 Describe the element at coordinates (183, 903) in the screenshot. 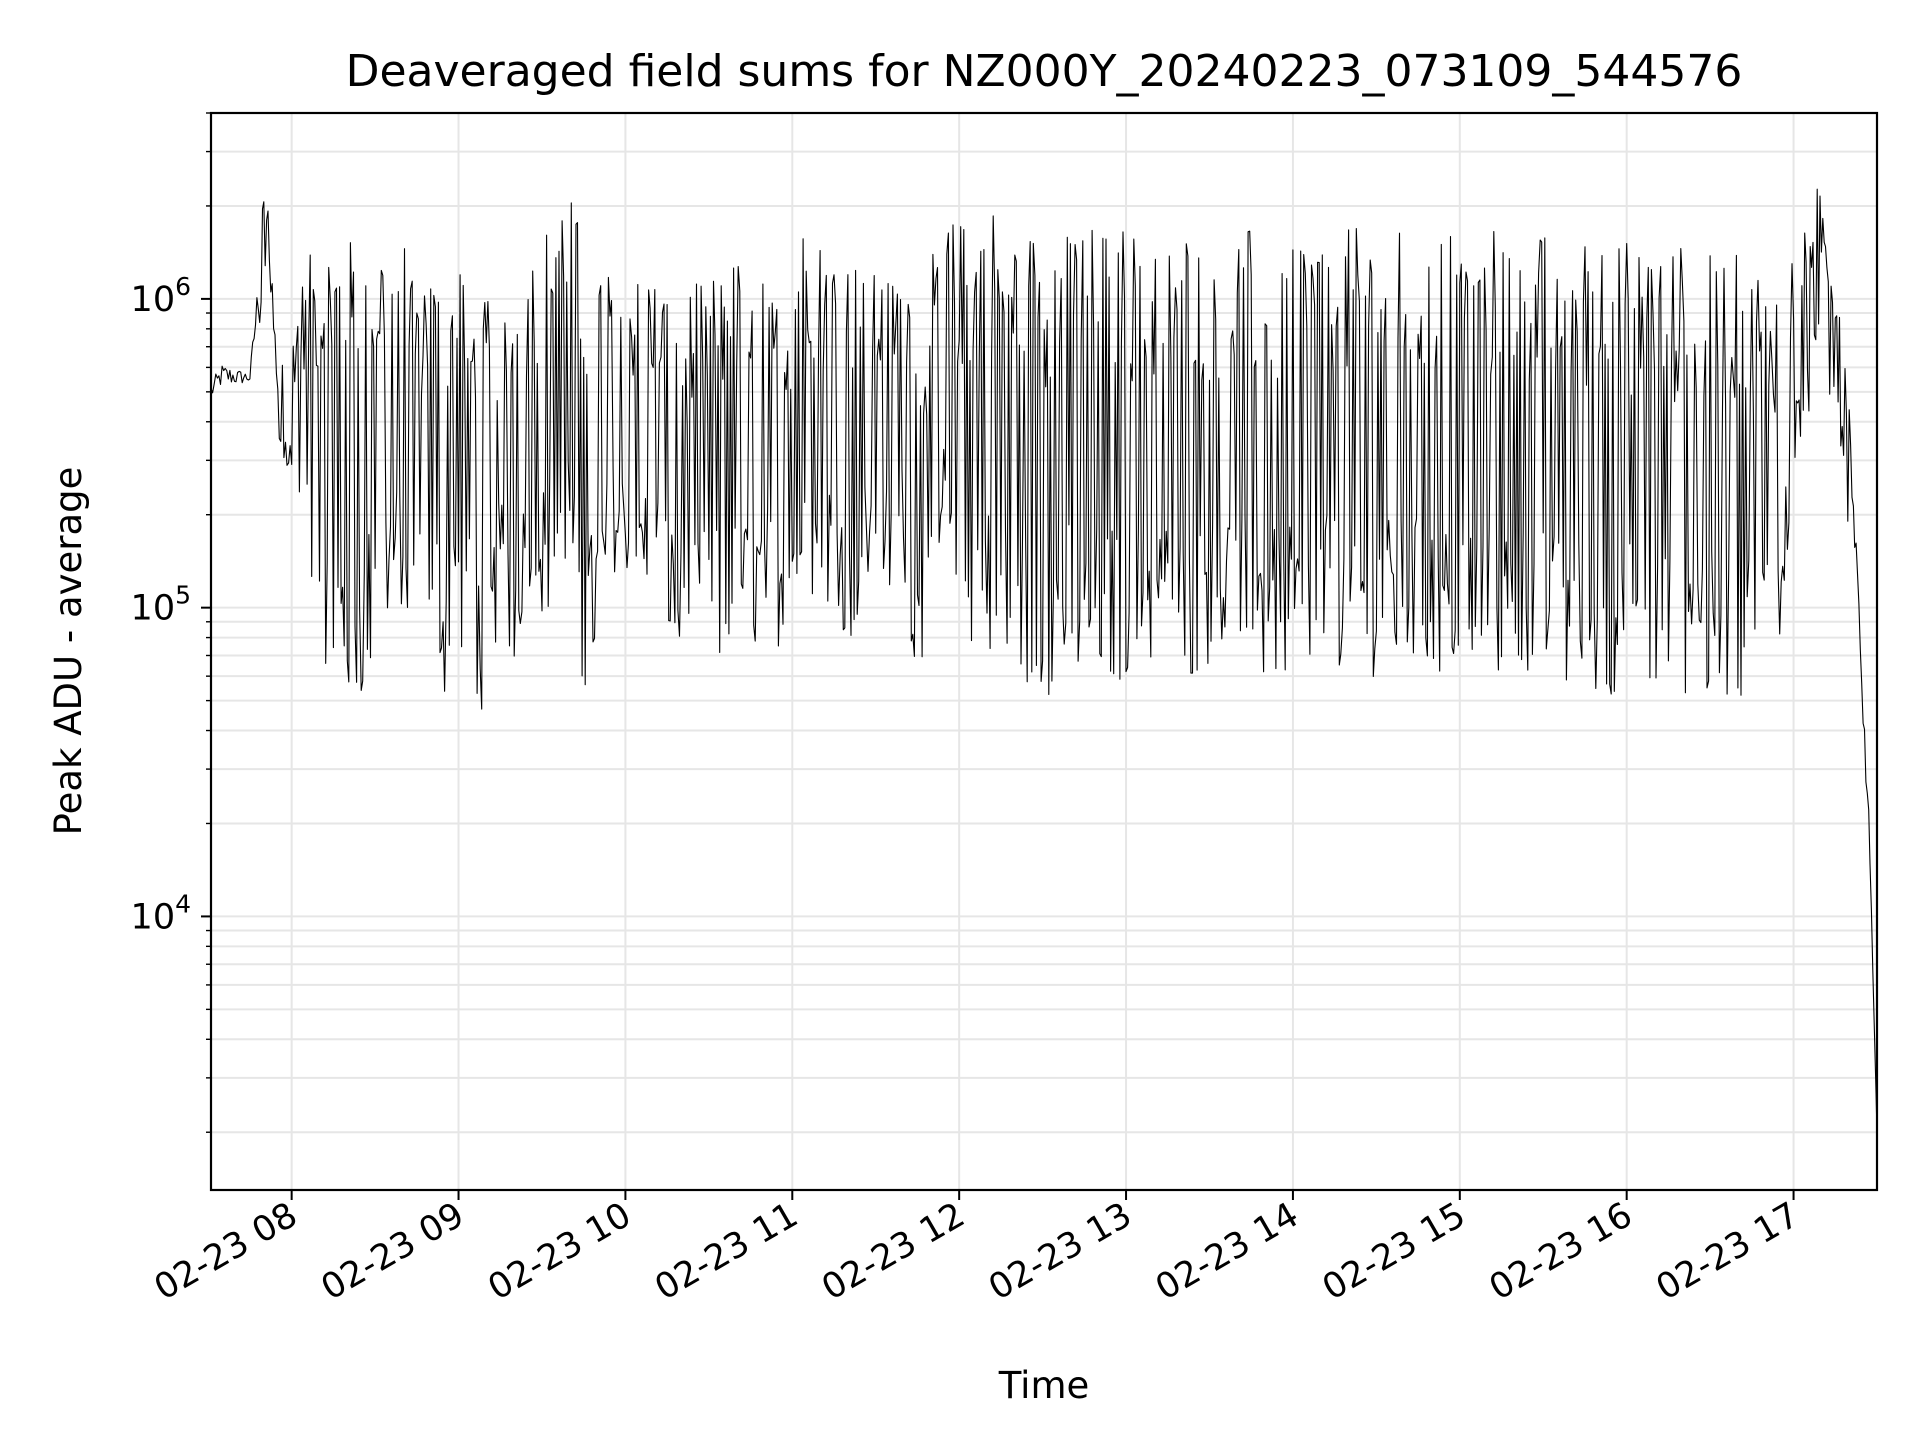

I see `y-tick-exponent: 4` at that location.